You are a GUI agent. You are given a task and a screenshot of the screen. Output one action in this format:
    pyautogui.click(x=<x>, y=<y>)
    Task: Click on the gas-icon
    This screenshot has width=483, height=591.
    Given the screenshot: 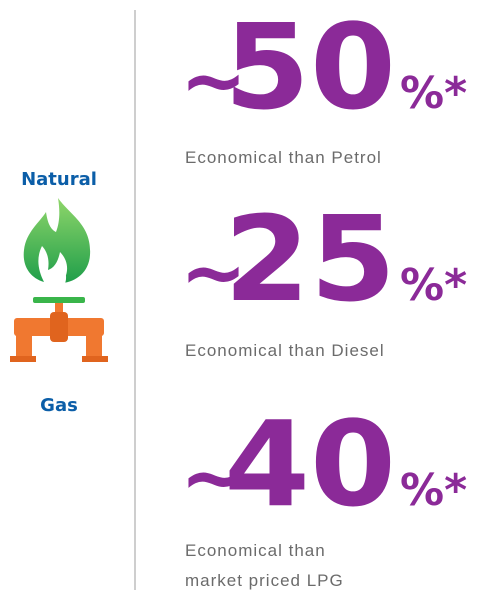 What is the action you would take?
    pyautogui.click(x=59, y=280)
    